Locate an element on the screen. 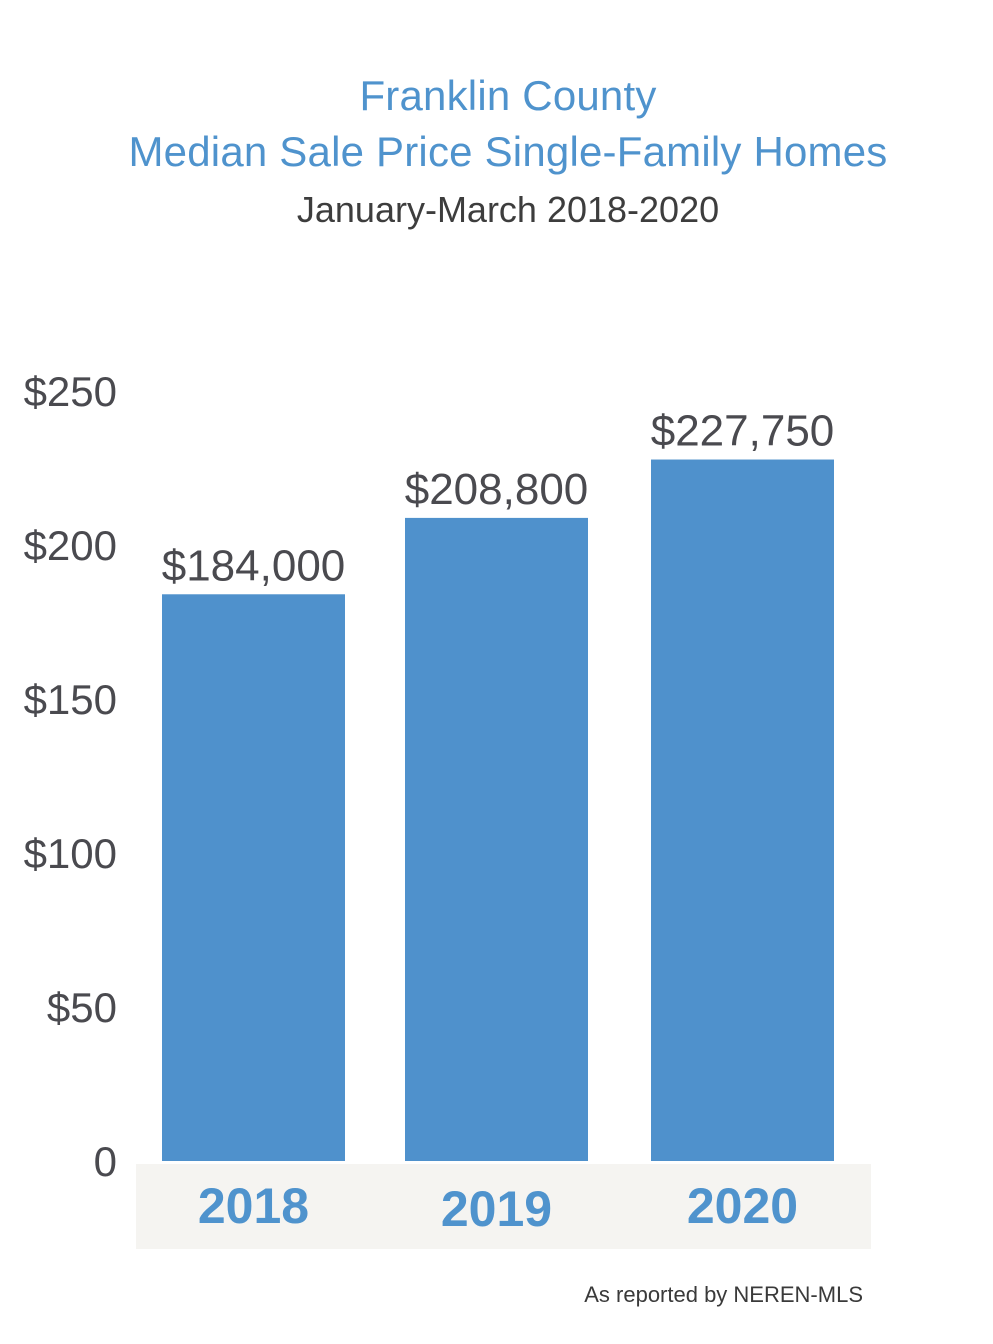  chart-title-line-1: Franklin County is located at coordinates (508, 95).